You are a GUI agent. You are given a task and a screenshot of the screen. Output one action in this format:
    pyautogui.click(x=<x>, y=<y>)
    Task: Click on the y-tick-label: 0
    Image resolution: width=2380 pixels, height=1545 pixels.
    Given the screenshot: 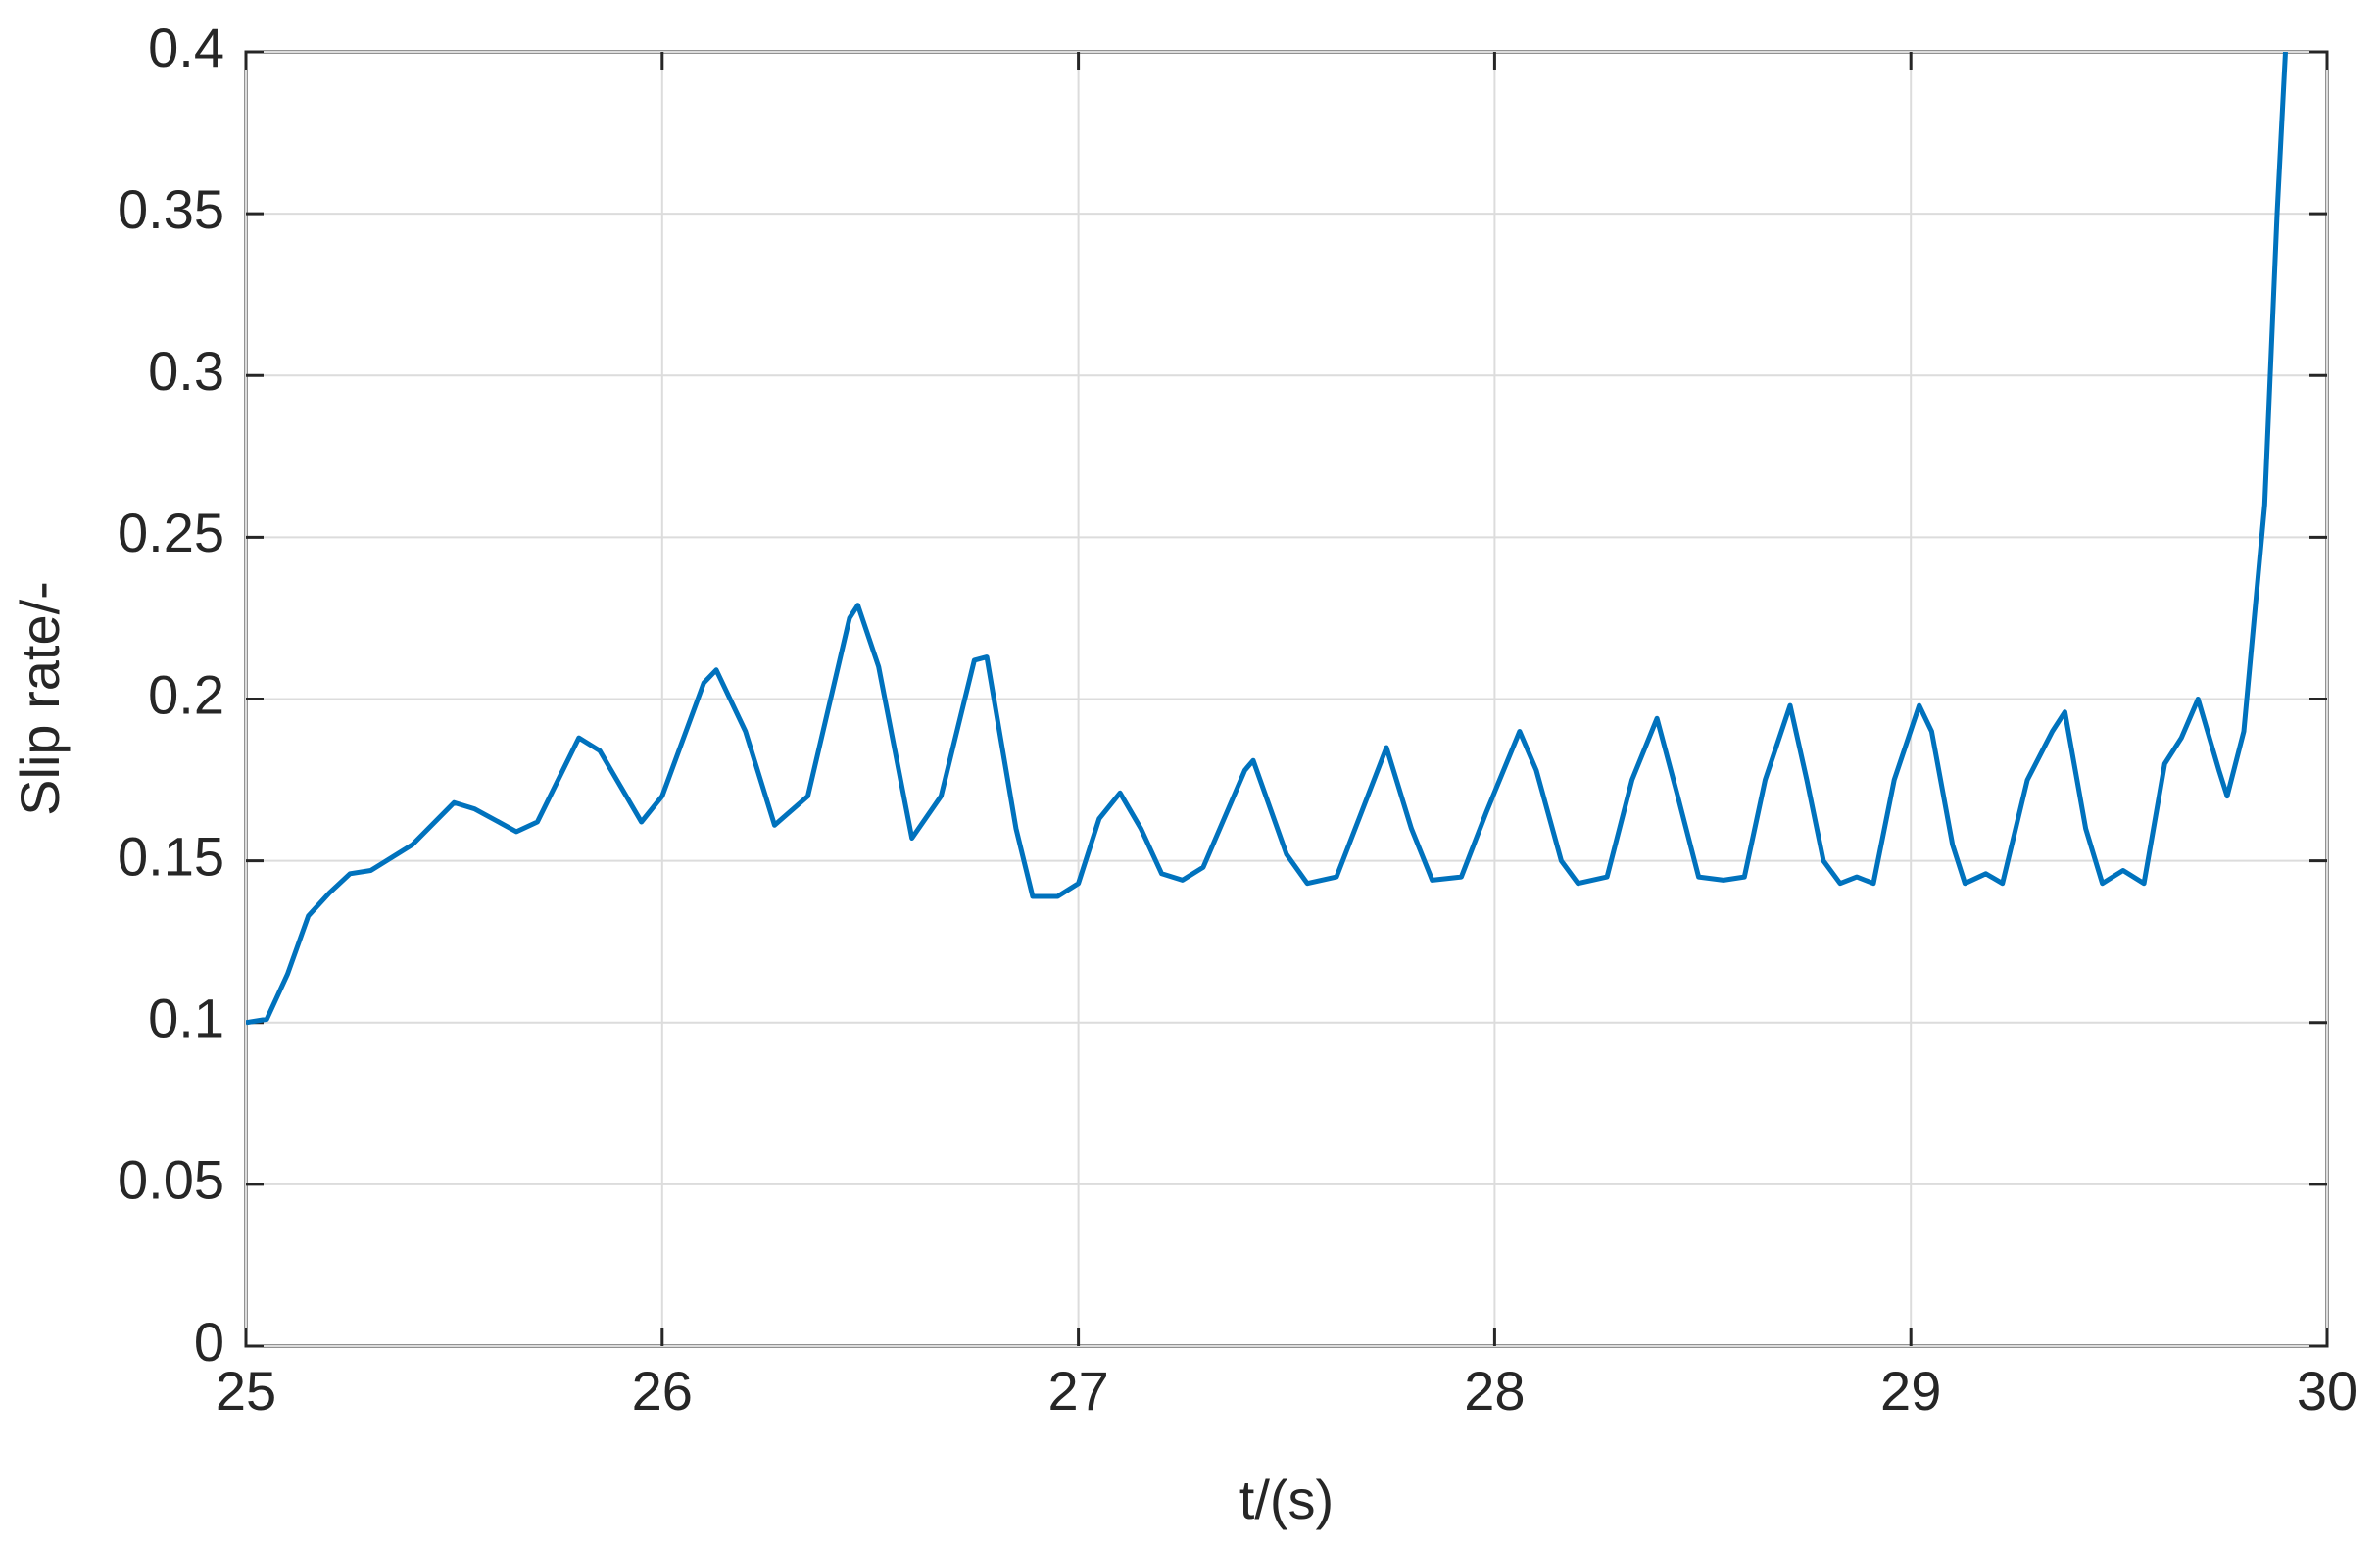 What is the action you would take?
    pyautogui.click(x=209, y=1342)
    